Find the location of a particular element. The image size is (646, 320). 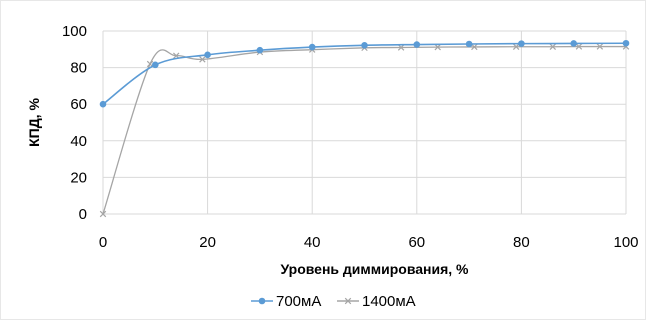

x-tick-label: 100 is located at coordinates (625, 242).